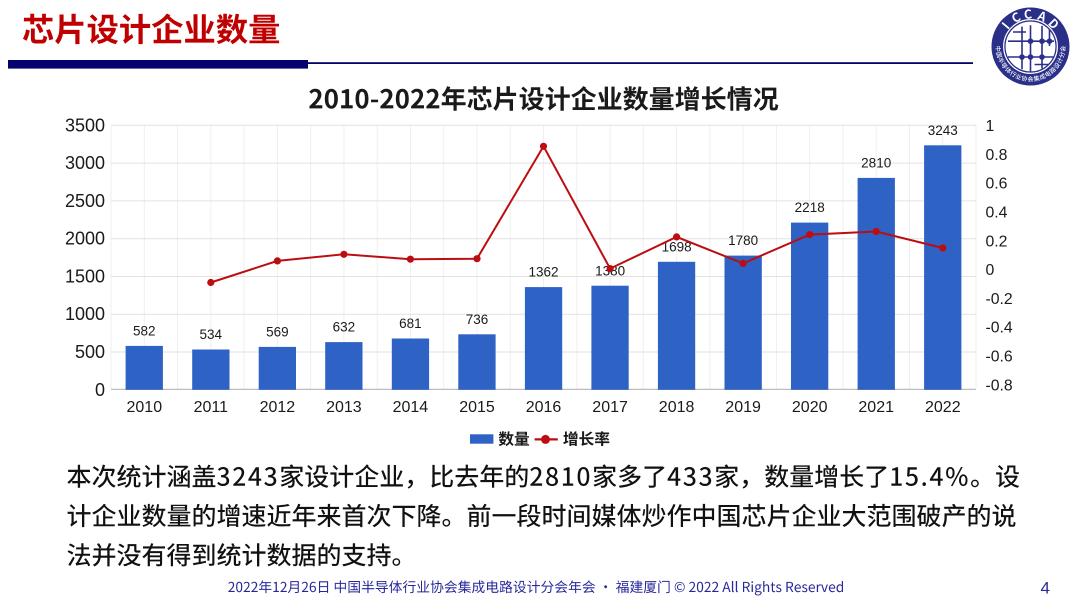  Describe the element at coordinates (278, 407) in the screenshot. I see `svg-text: 2012` at that location.